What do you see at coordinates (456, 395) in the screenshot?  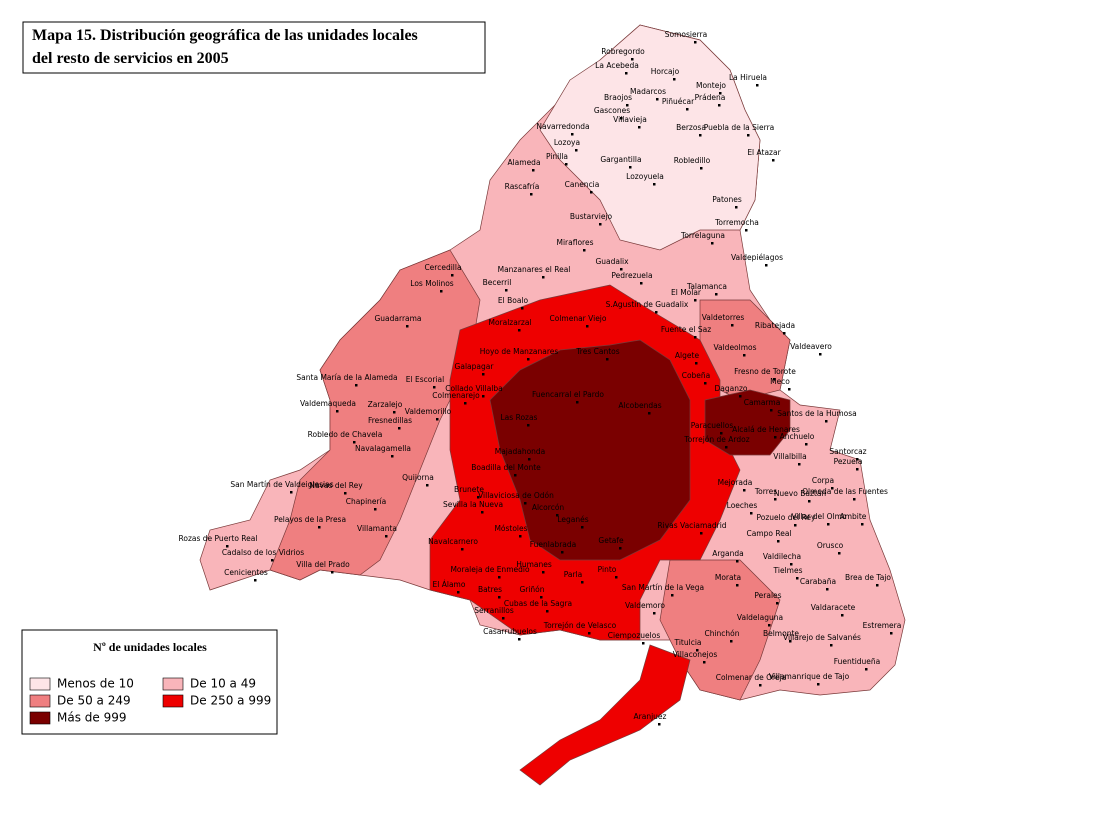 I see `municipality-label: Colmenarejo` at bounding box center [456, 395].